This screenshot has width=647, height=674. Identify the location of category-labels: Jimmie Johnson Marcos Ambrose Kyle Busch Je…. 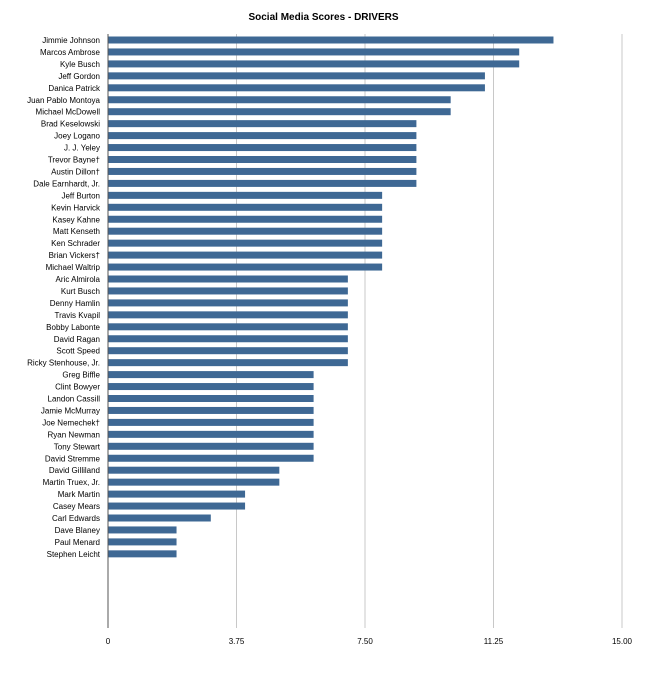
(64, 297).